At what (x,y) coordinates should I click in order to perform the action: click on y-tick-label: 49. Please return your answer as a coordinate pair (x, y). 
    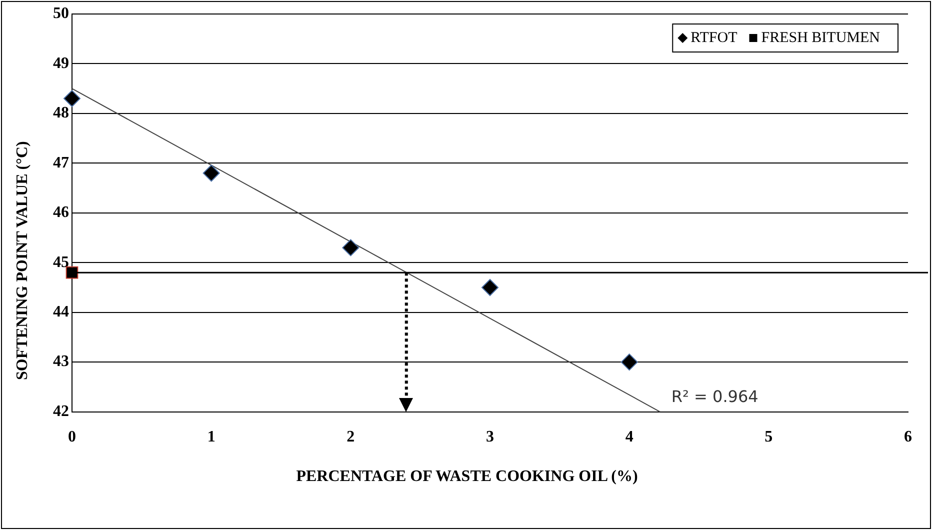
    Looking at the image, I should click on (61, 63).